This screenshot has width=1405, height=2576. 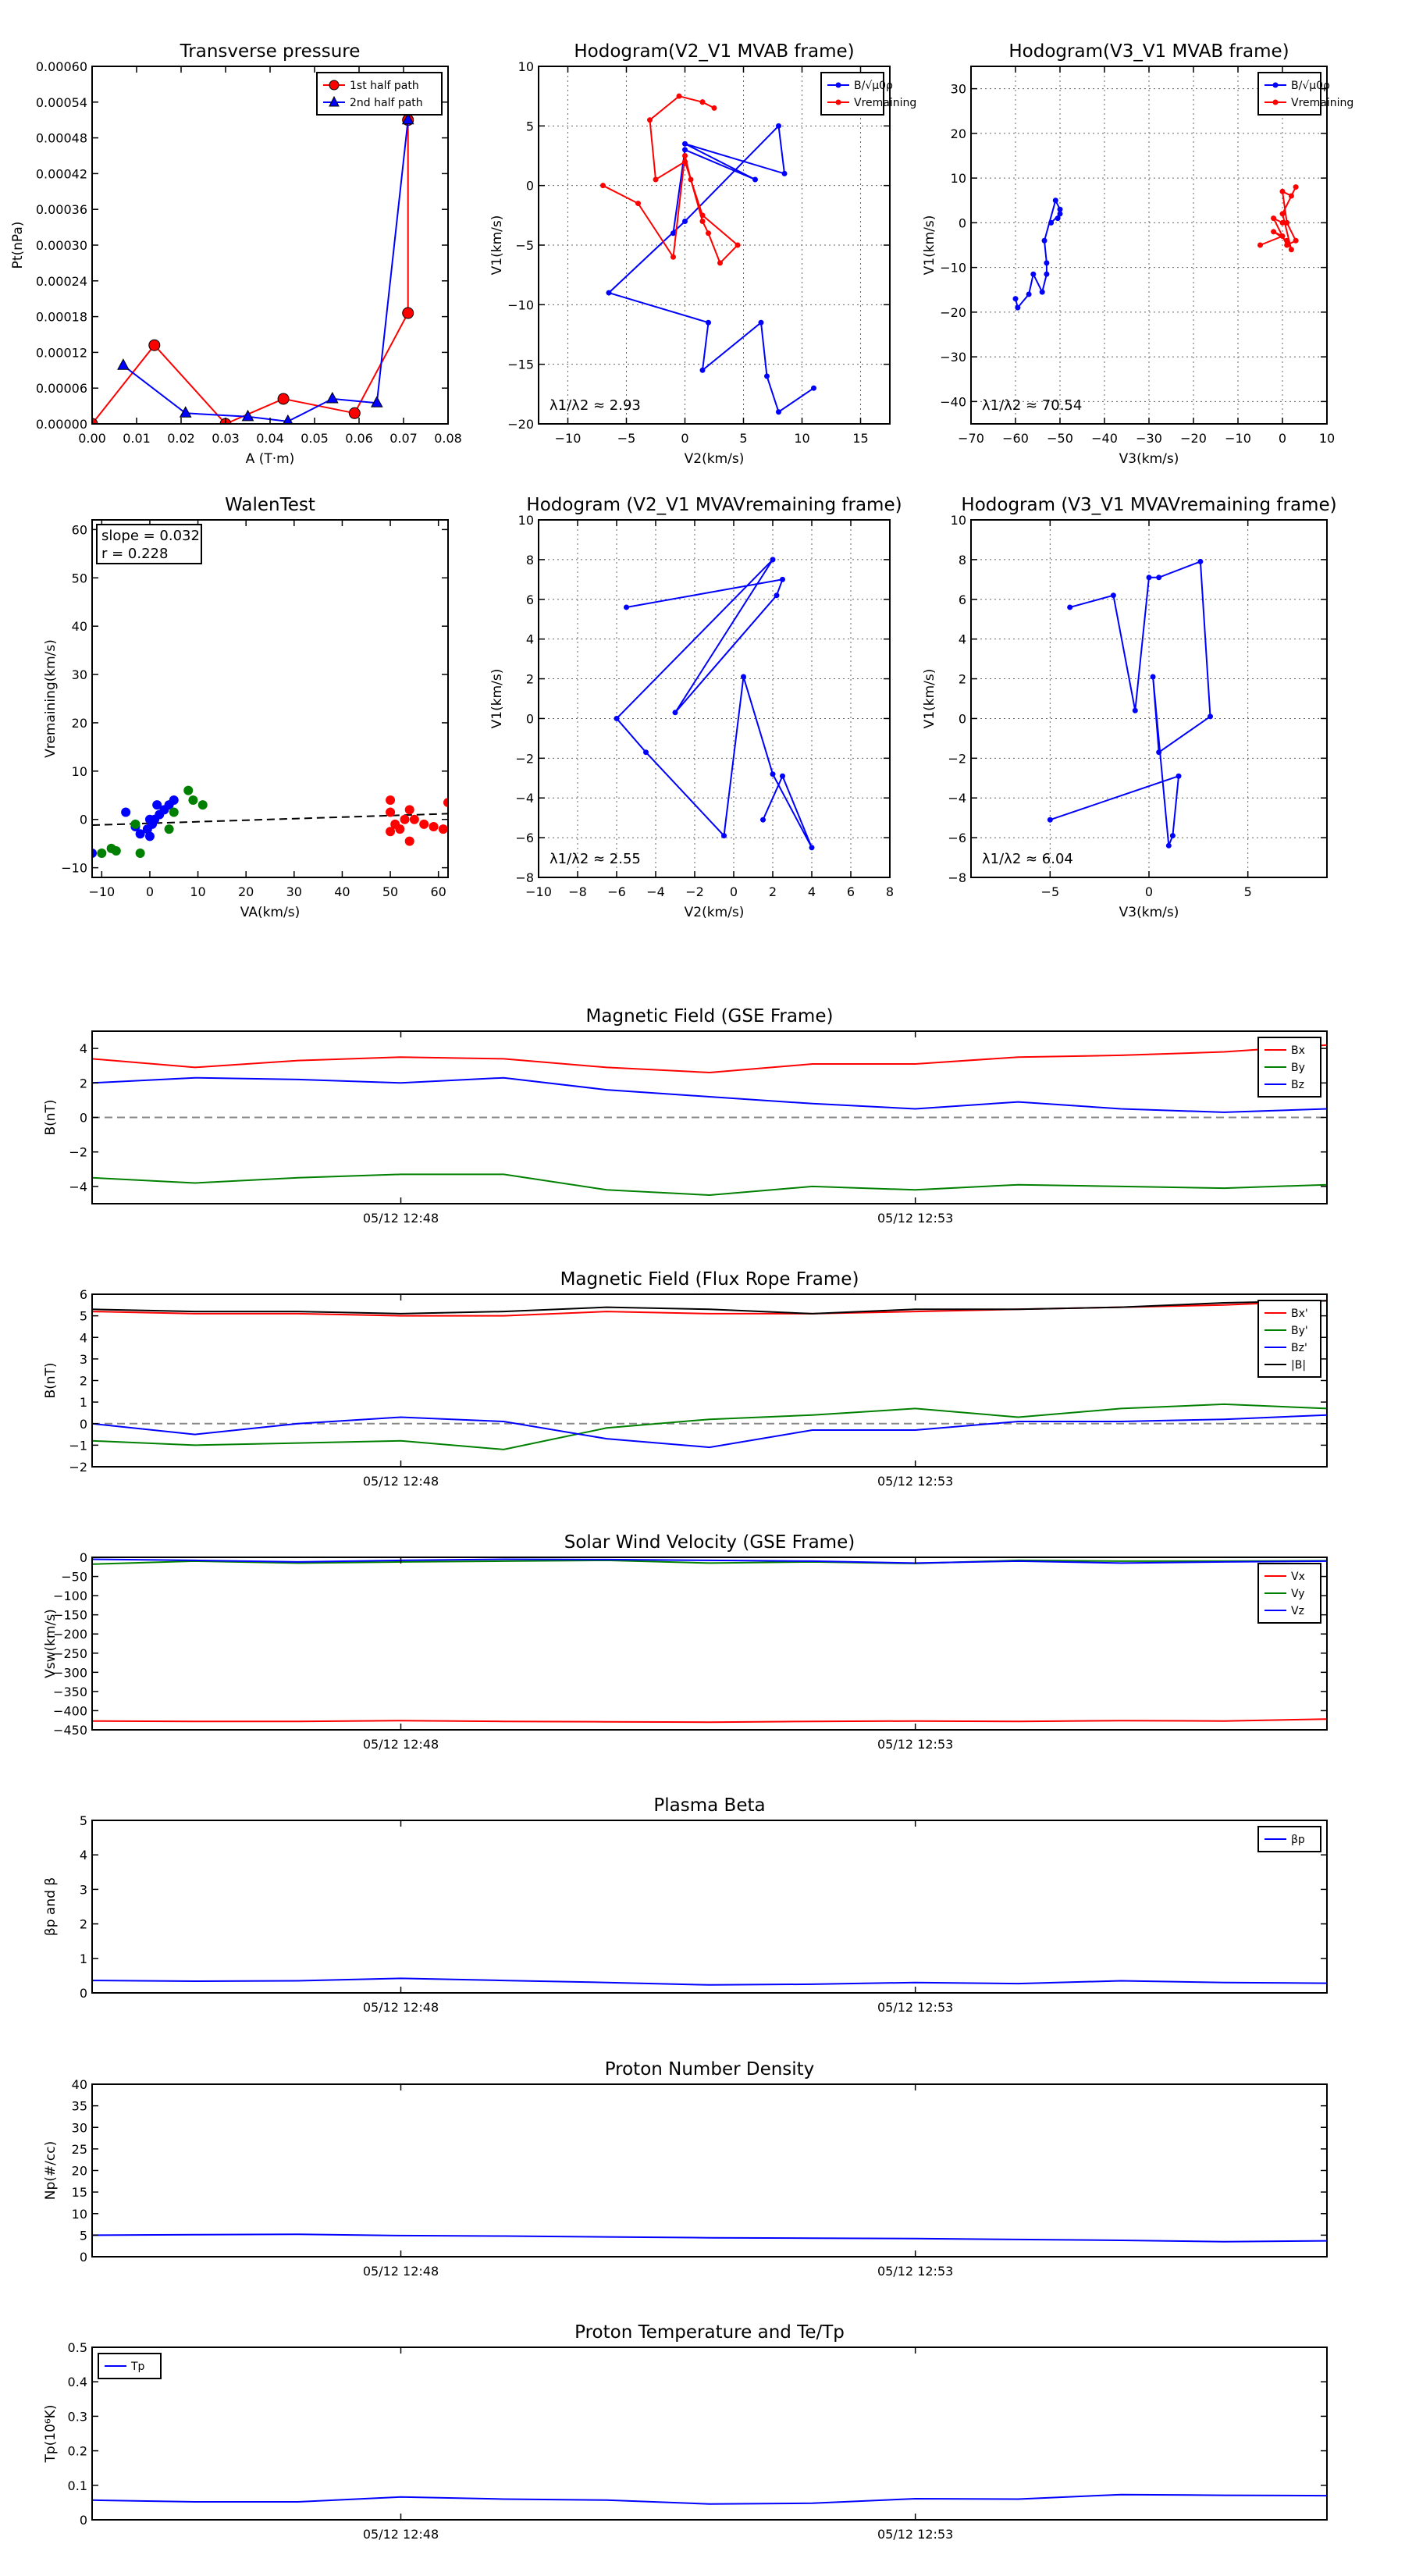 What do you see at coordinates (84, 1856) in the screenshot?
I see `y-tick-label: 4` at bounding box center [84, 1856].